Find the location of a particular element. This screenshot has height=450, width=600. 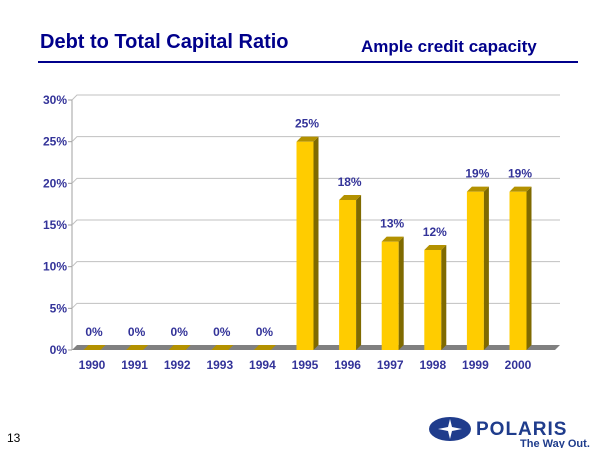

slide-subtitle: Ample credit capacity is located at coordinates (449, 46).